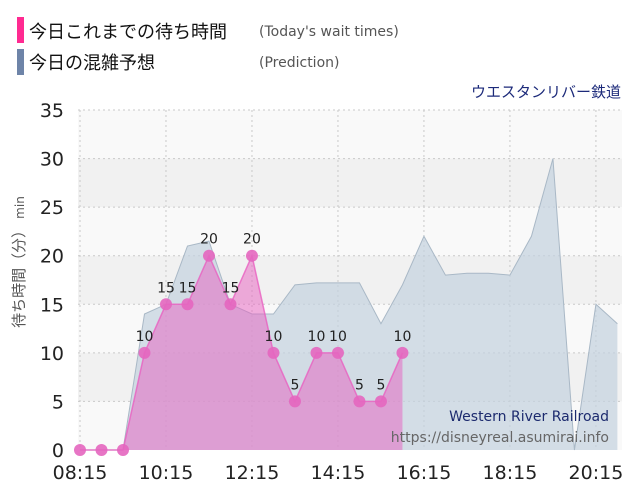  Describe the element at coordinates (529, 417) in the screenshot. I see `annotation-attraction-name: Western River Railroad` at that location.